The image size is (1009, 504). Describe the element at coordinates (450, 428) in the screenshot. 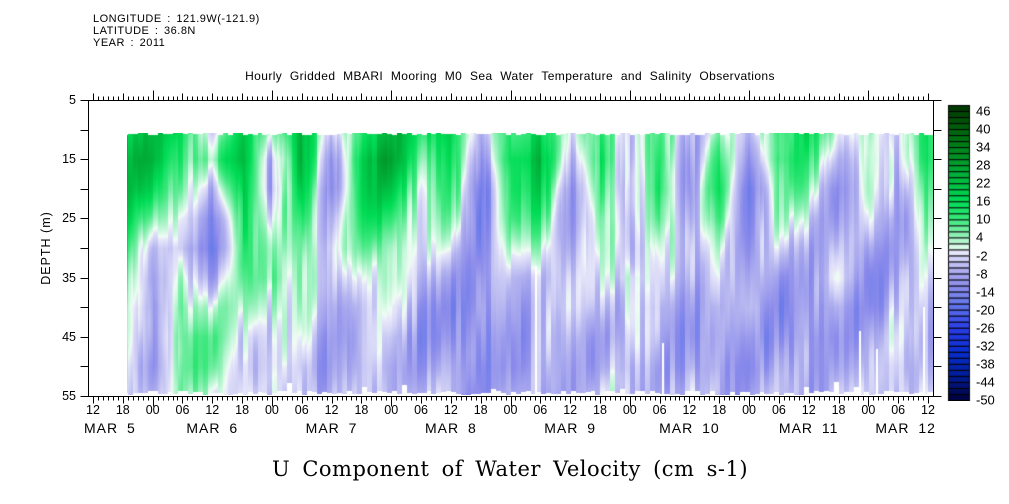

I see `x-date-label: MAR 8` at that location.